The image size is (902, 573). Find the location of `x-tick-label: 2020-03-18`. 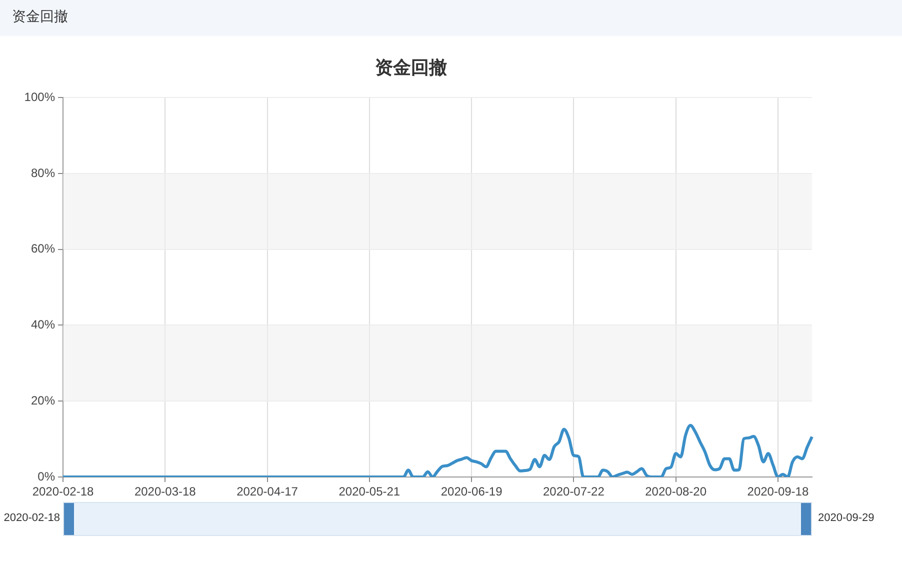

x-tick-label: 2020-03-18 is located at coordinates (165, 491).